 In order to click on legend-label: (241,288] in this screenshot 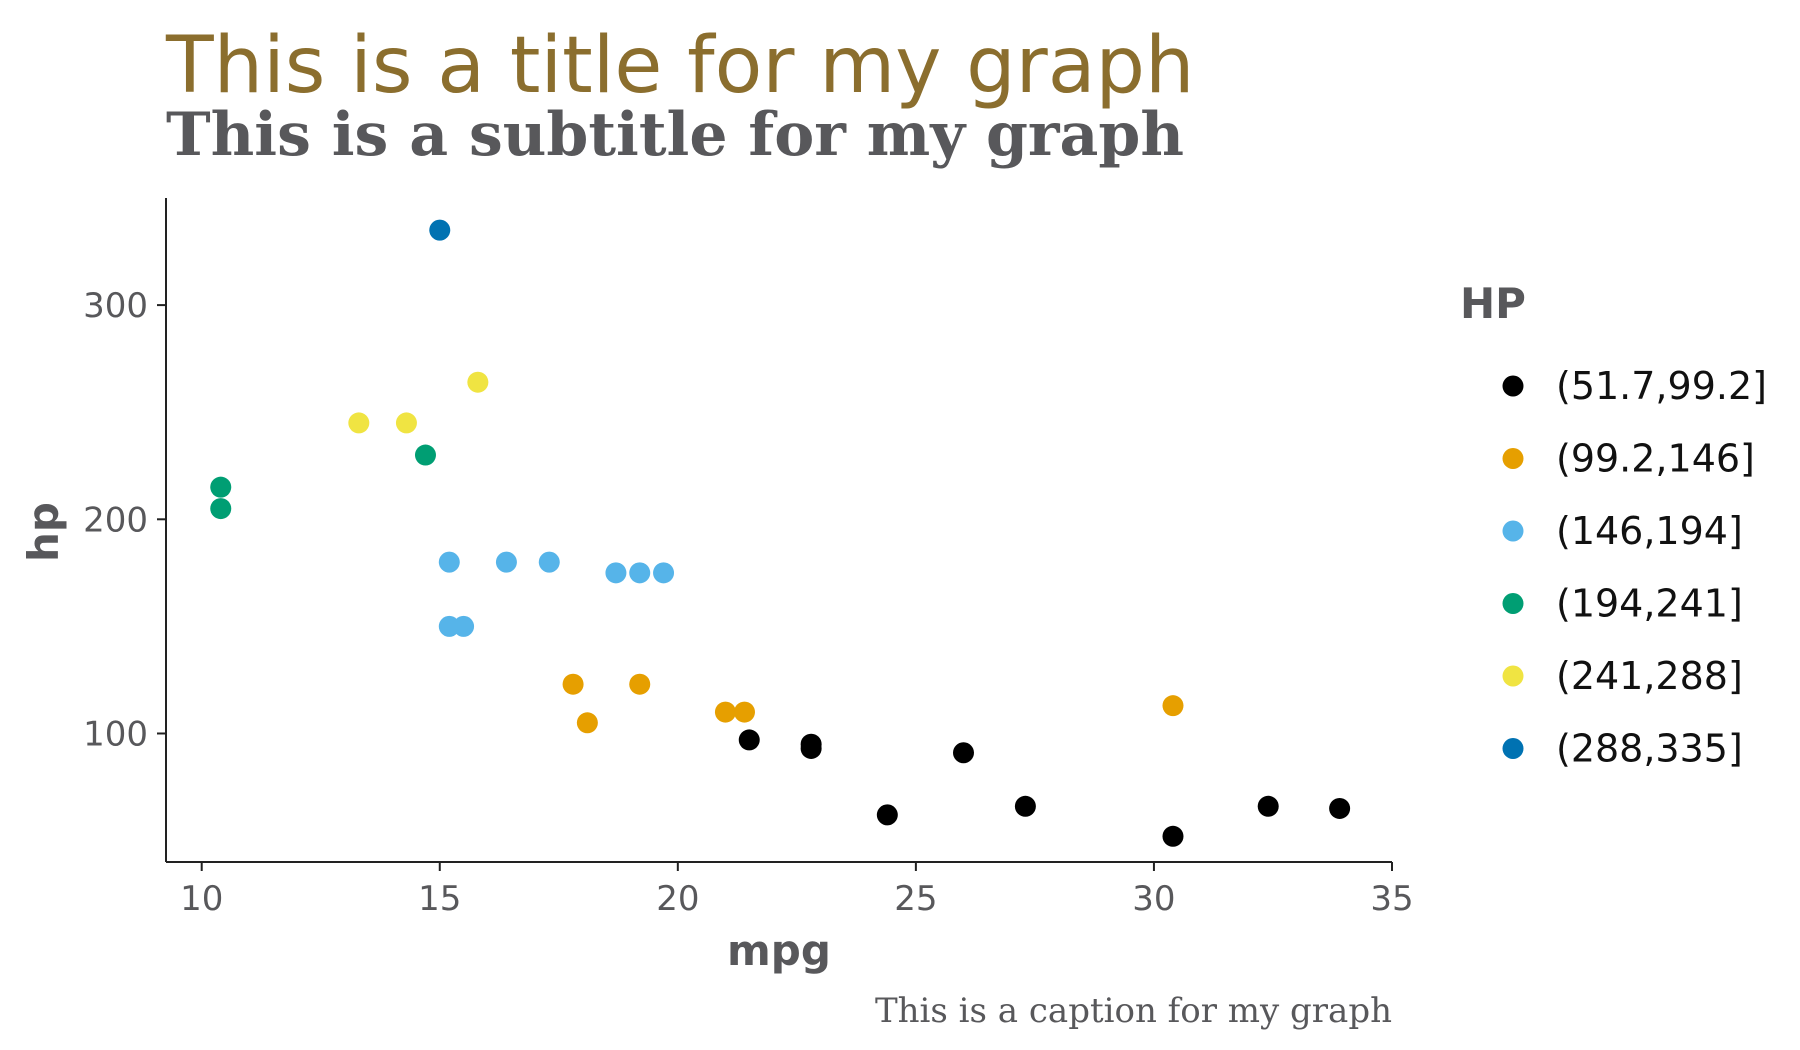, I will do `click(1649, 676)`.